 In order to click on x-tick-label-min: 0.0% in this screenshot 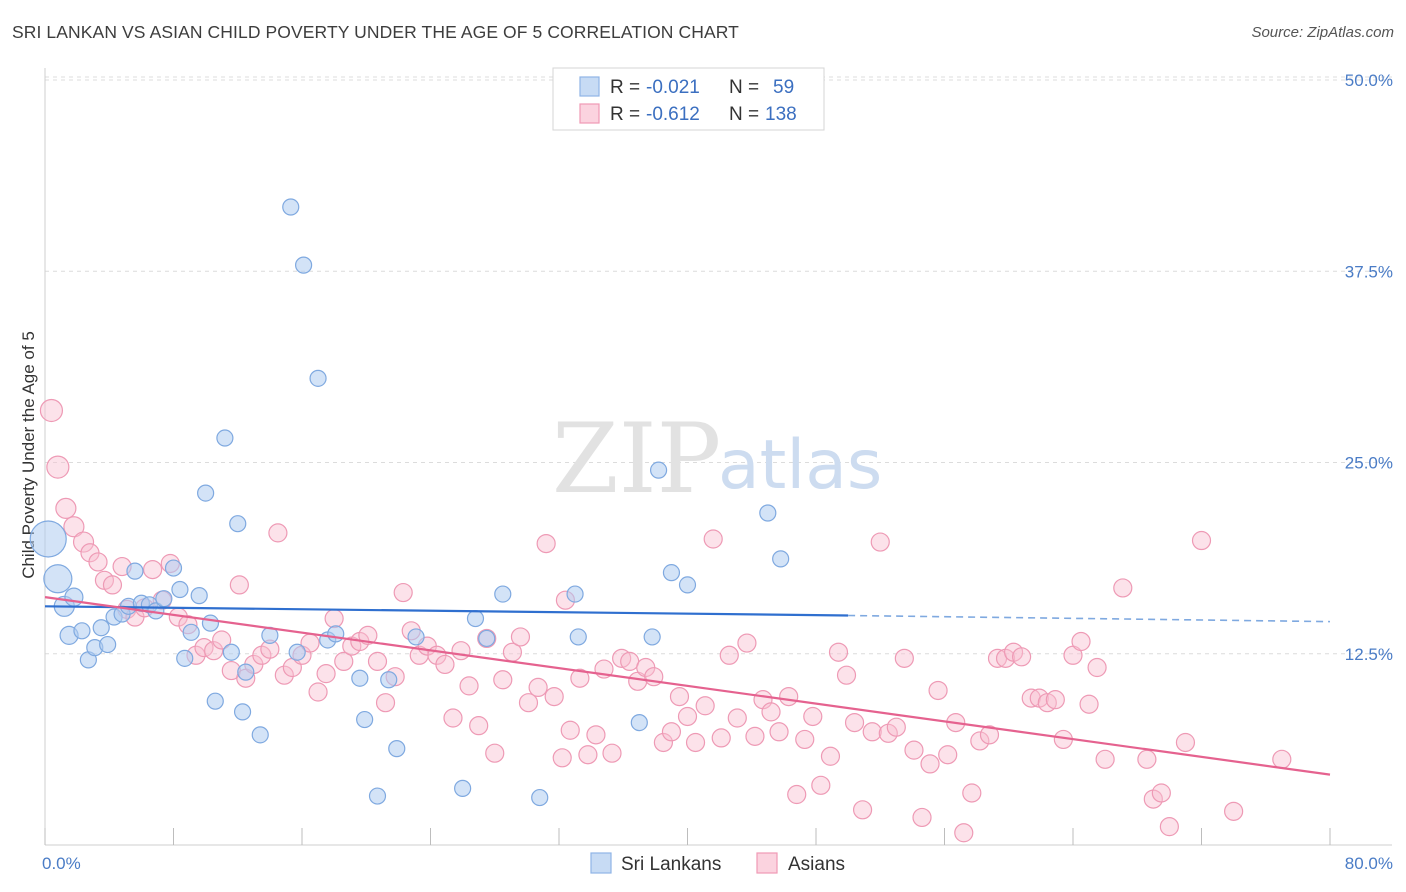, I will do `click(61, 863)`.